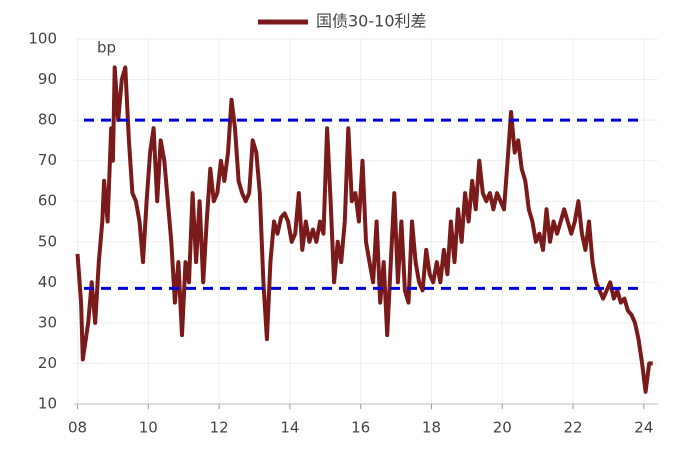 The height and width of the screenshot is (456, 700). I want to click on x-tick-label: 24, so click(643, 428).